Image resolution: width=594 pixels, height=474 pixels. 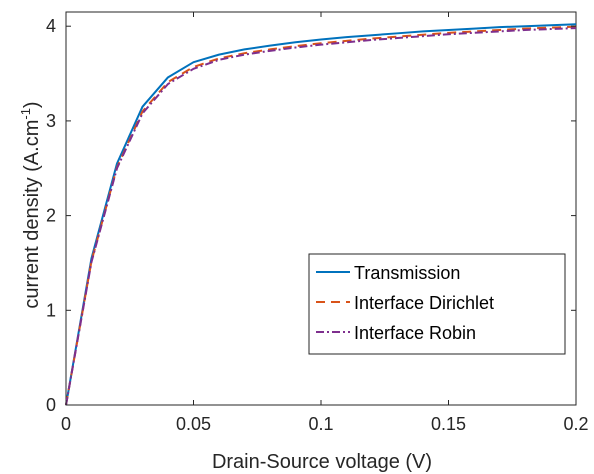 What do you see at coordinates (66, 424) in the screenshot?
I see `x-tick-label: 0` at bounding box center [66, 424].